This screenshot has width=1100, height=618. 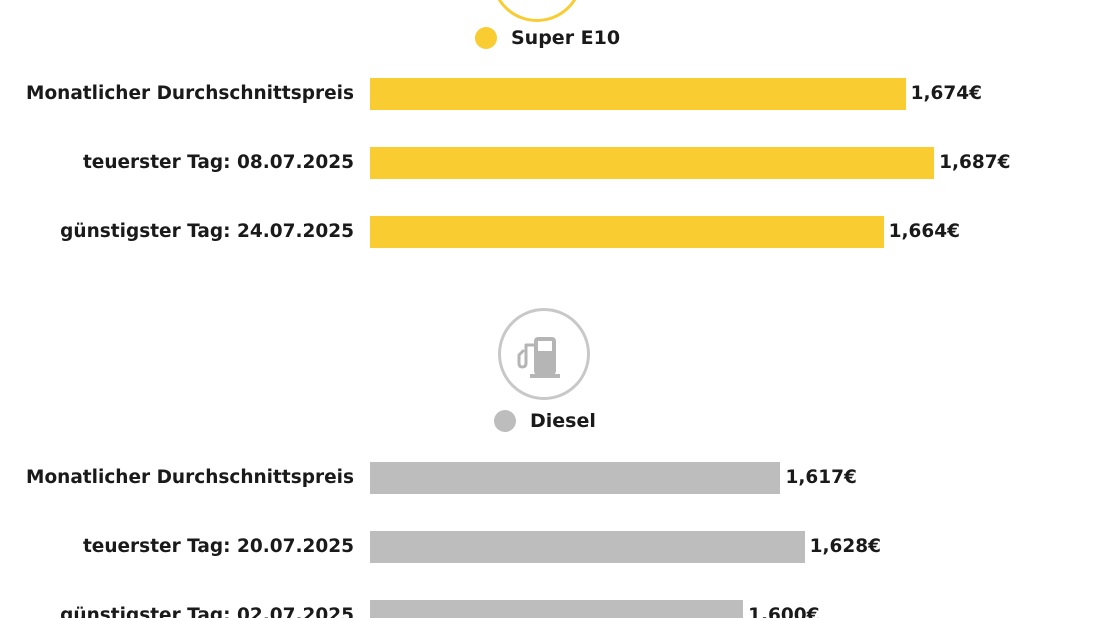 What do you see at coordinates (218, 162) in the screenshot?
I see `category-label: teuerster Tag: 08.07.2025` at bounding box center [218, 162].